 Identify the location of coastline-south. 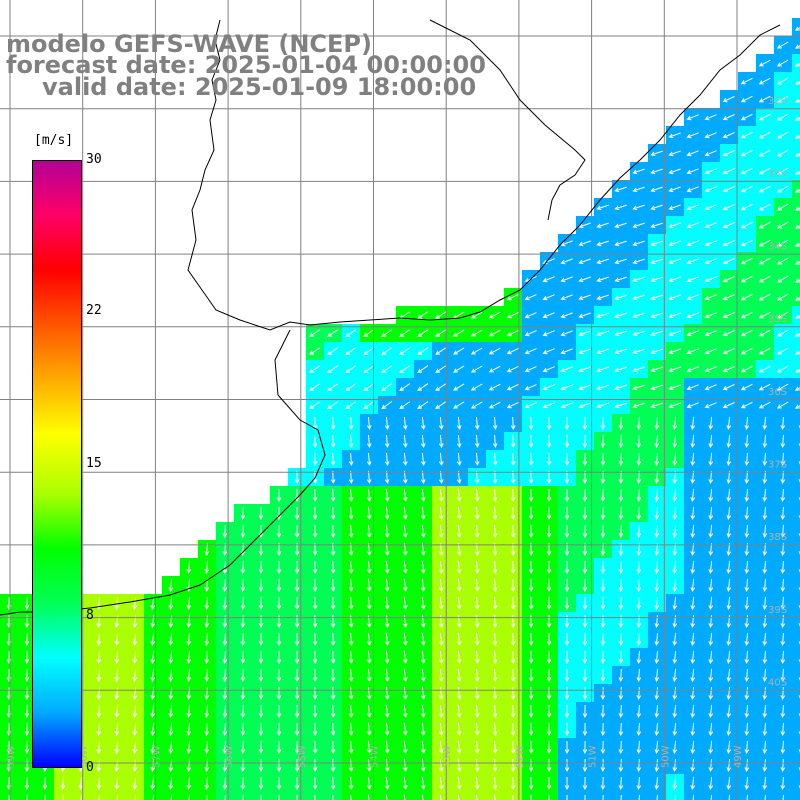
(163, 472).